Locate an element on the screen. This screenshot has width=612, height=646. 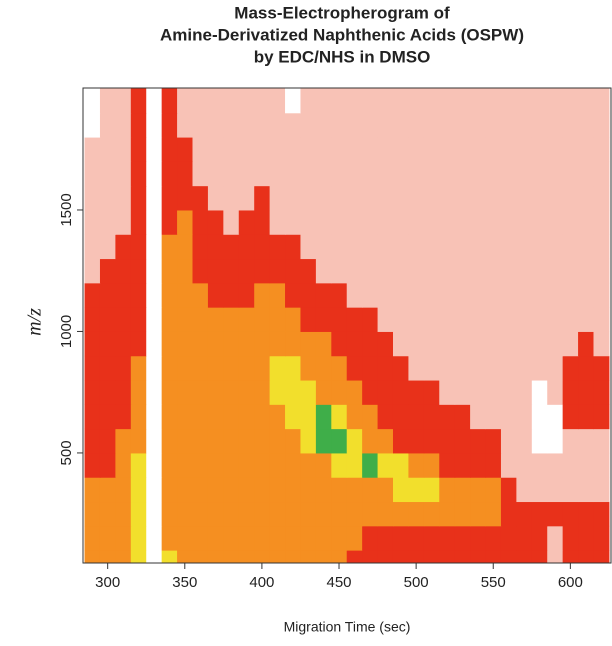
x-tick-label: 350 is located at coordinates (184, 582).